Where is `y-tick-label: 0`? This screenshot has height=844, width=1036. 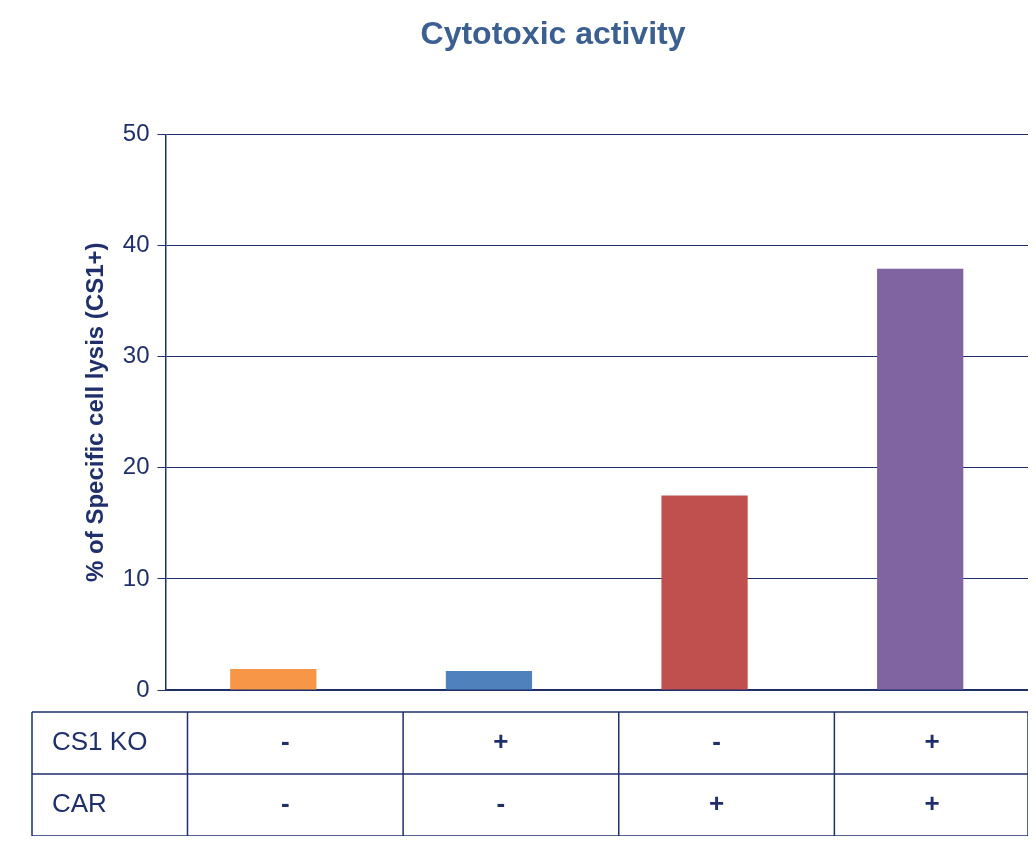 y-tick-label: 0 is located at coordinates (143, 688).